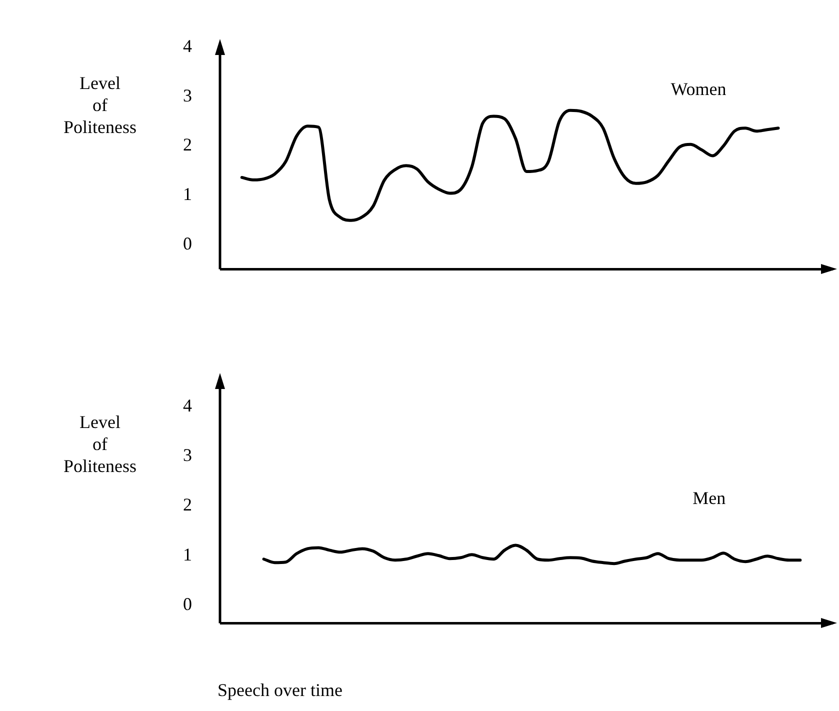 Image resolution: width=839 pixels, height=711 pixels. What do you see at coordinates (698, 89) in the screenshot?
I see `series-label: Women` at bounding box center [698, 89].